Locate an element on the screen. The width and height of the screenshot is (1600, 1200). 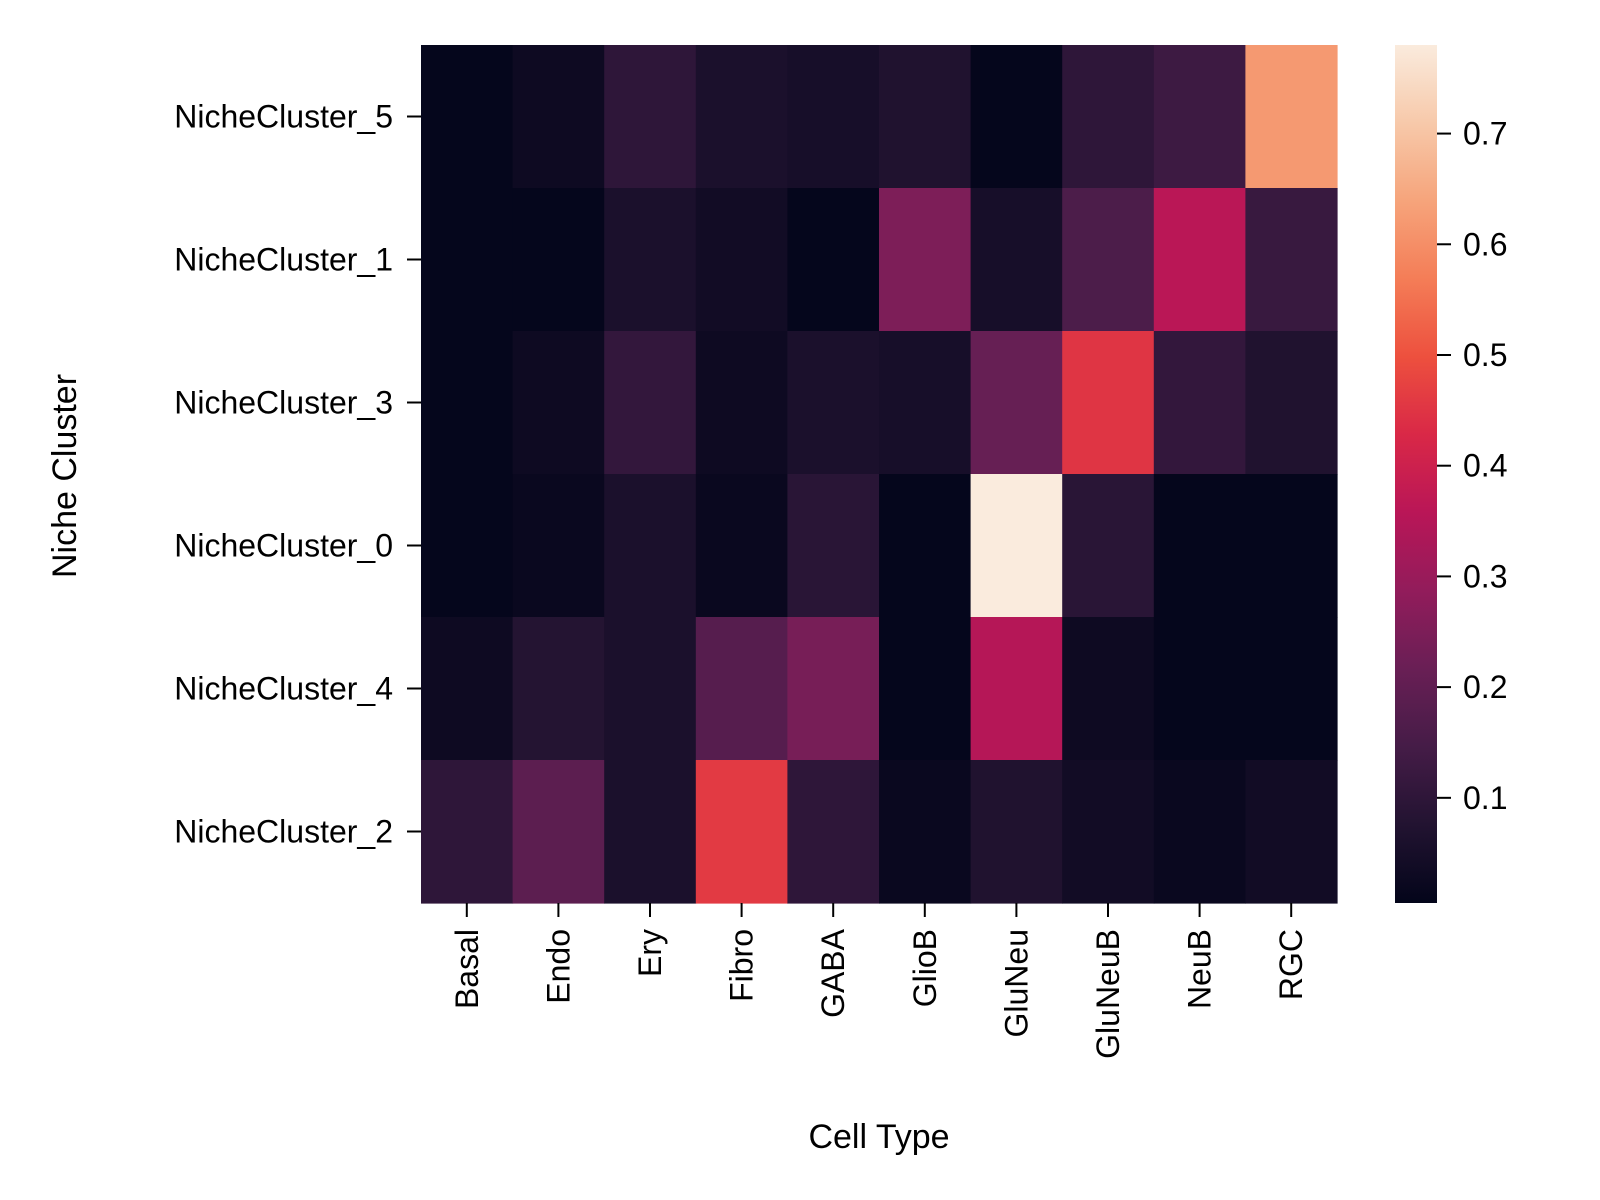
y-tick-label: NicheCluster_3 is located at coordinates (283, 403).